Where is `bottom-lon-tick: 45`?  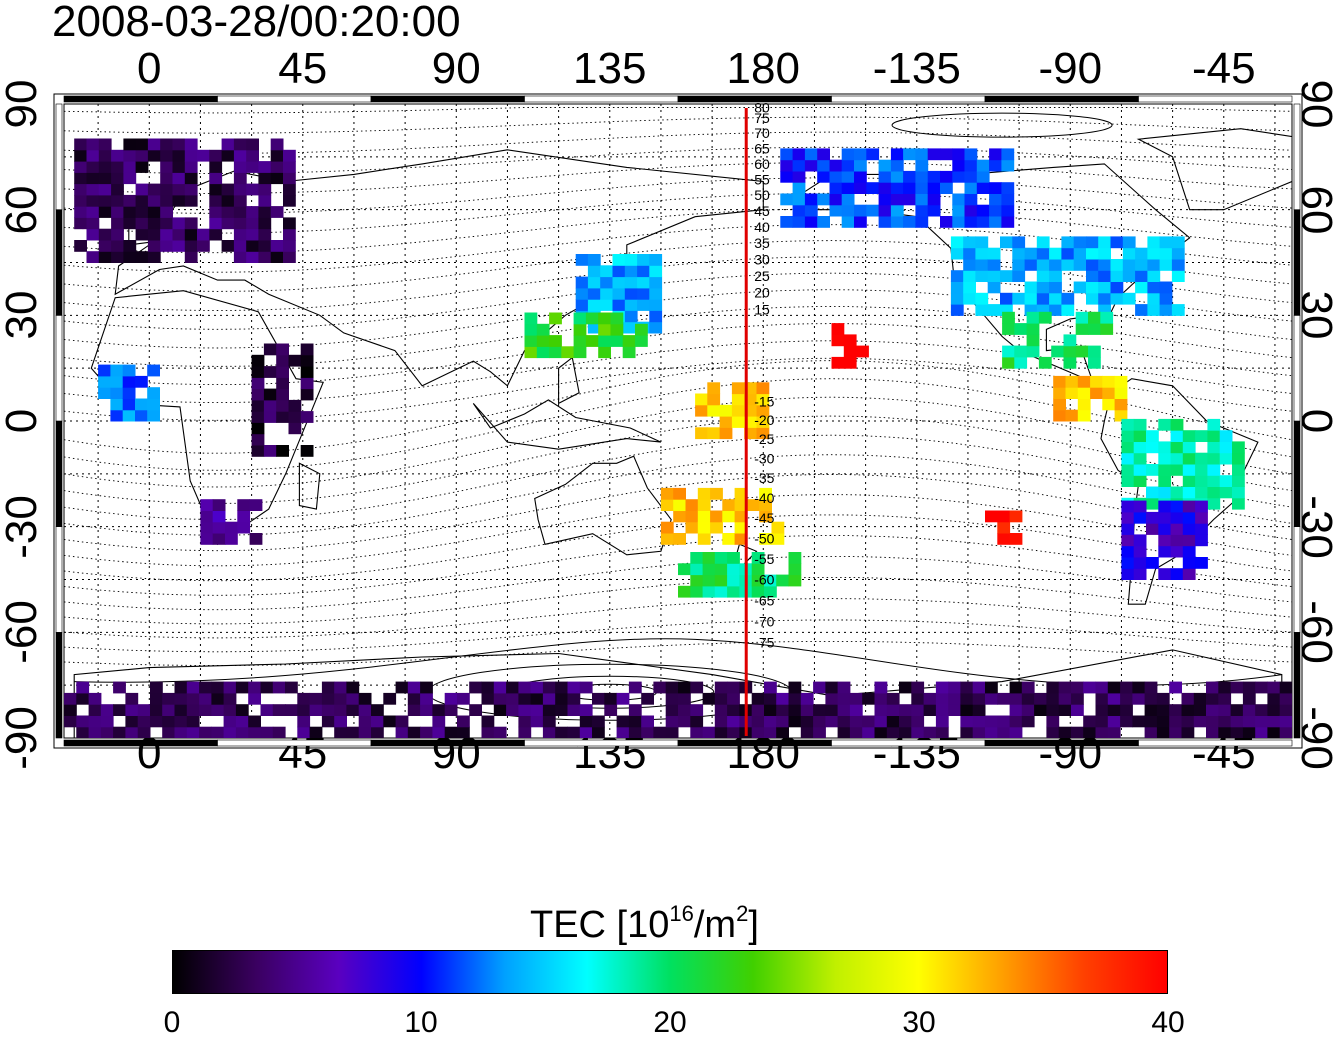 bottom-lon-tick: 45 is located at coordinates (303, 753).